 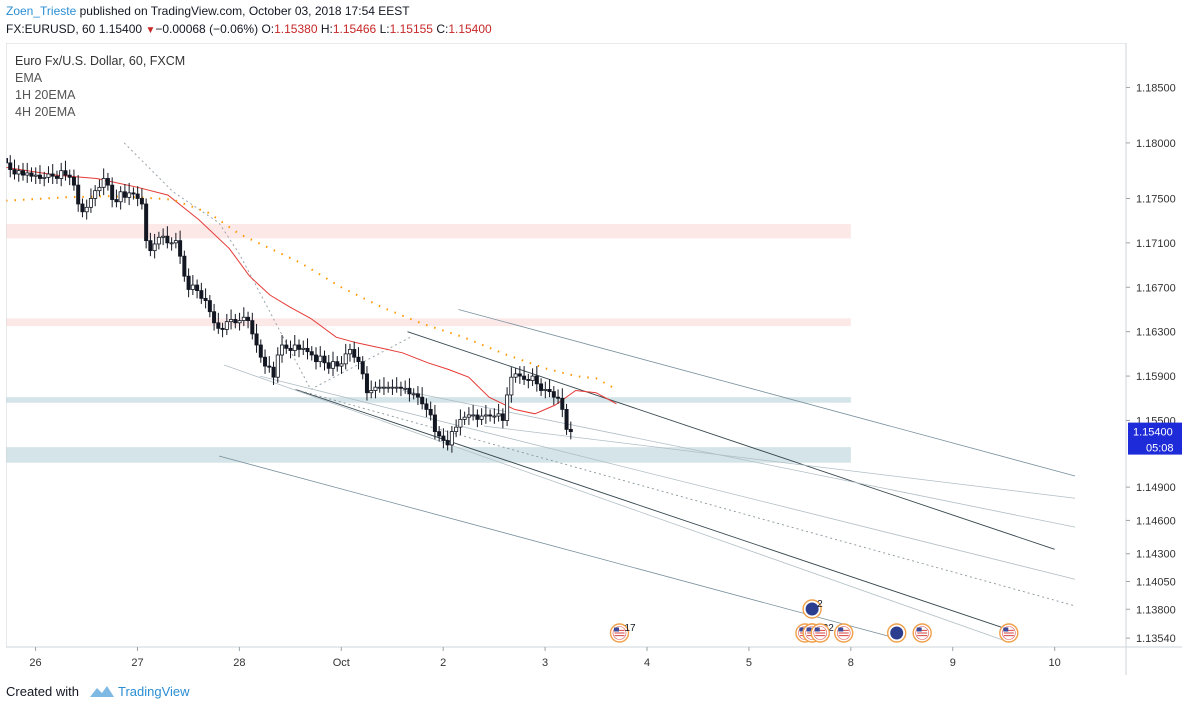 What do you see at coordinates (428, 455) in the screenshot?
I see `support-zone` at bounding box center [428, 455].